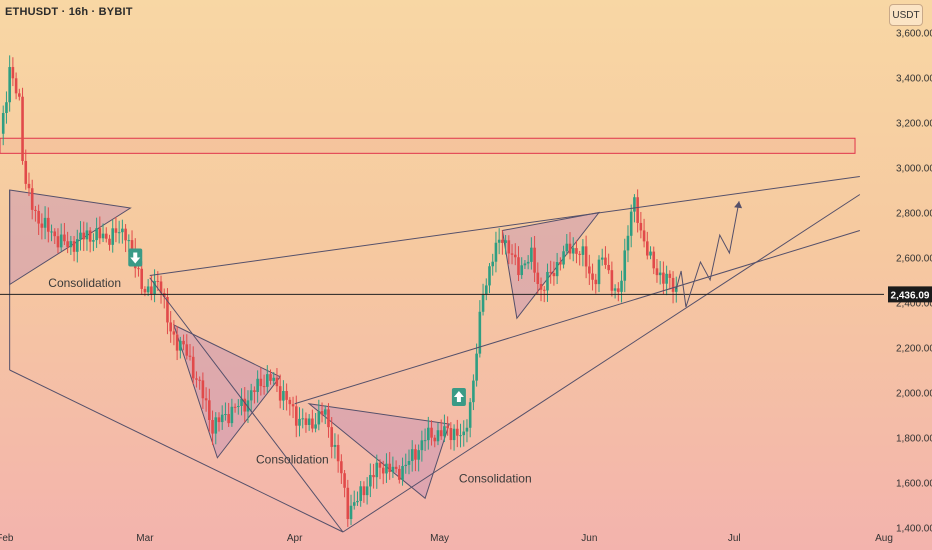  I want to click on x-tick-label: Jul, so click(734, 538).